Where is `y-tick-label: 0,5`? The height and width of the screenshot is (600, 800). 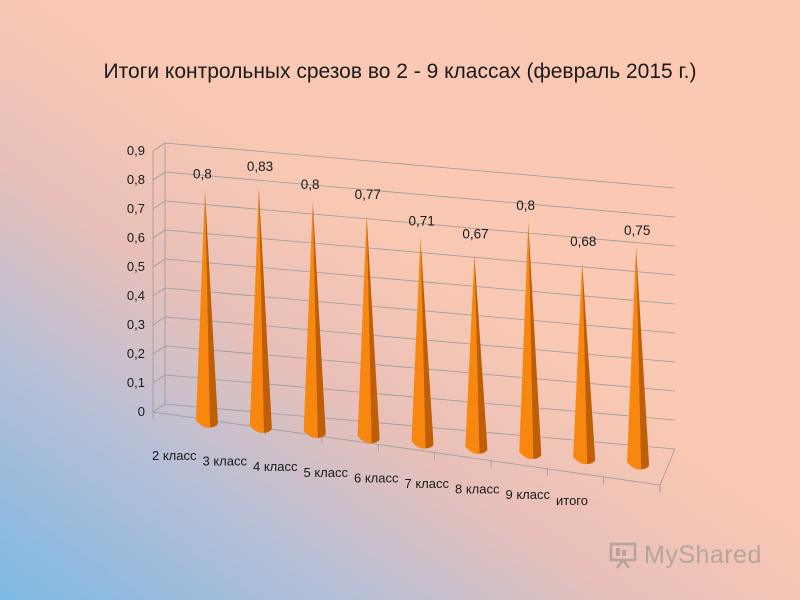
y-tick-label: 0,5 is located at coordinates (136, 266).